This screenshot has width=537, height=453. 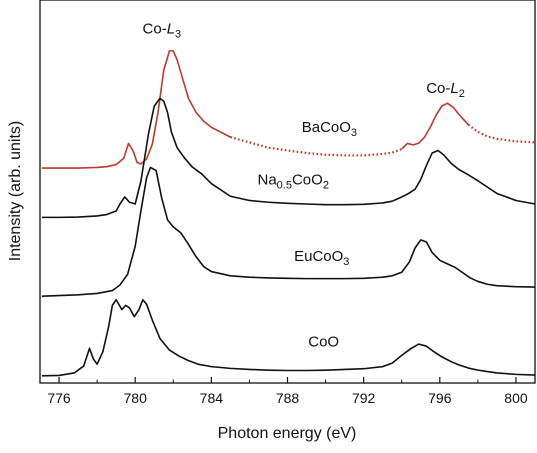 I want to click on x-tick-label: 800, so click(x=516, y=398).